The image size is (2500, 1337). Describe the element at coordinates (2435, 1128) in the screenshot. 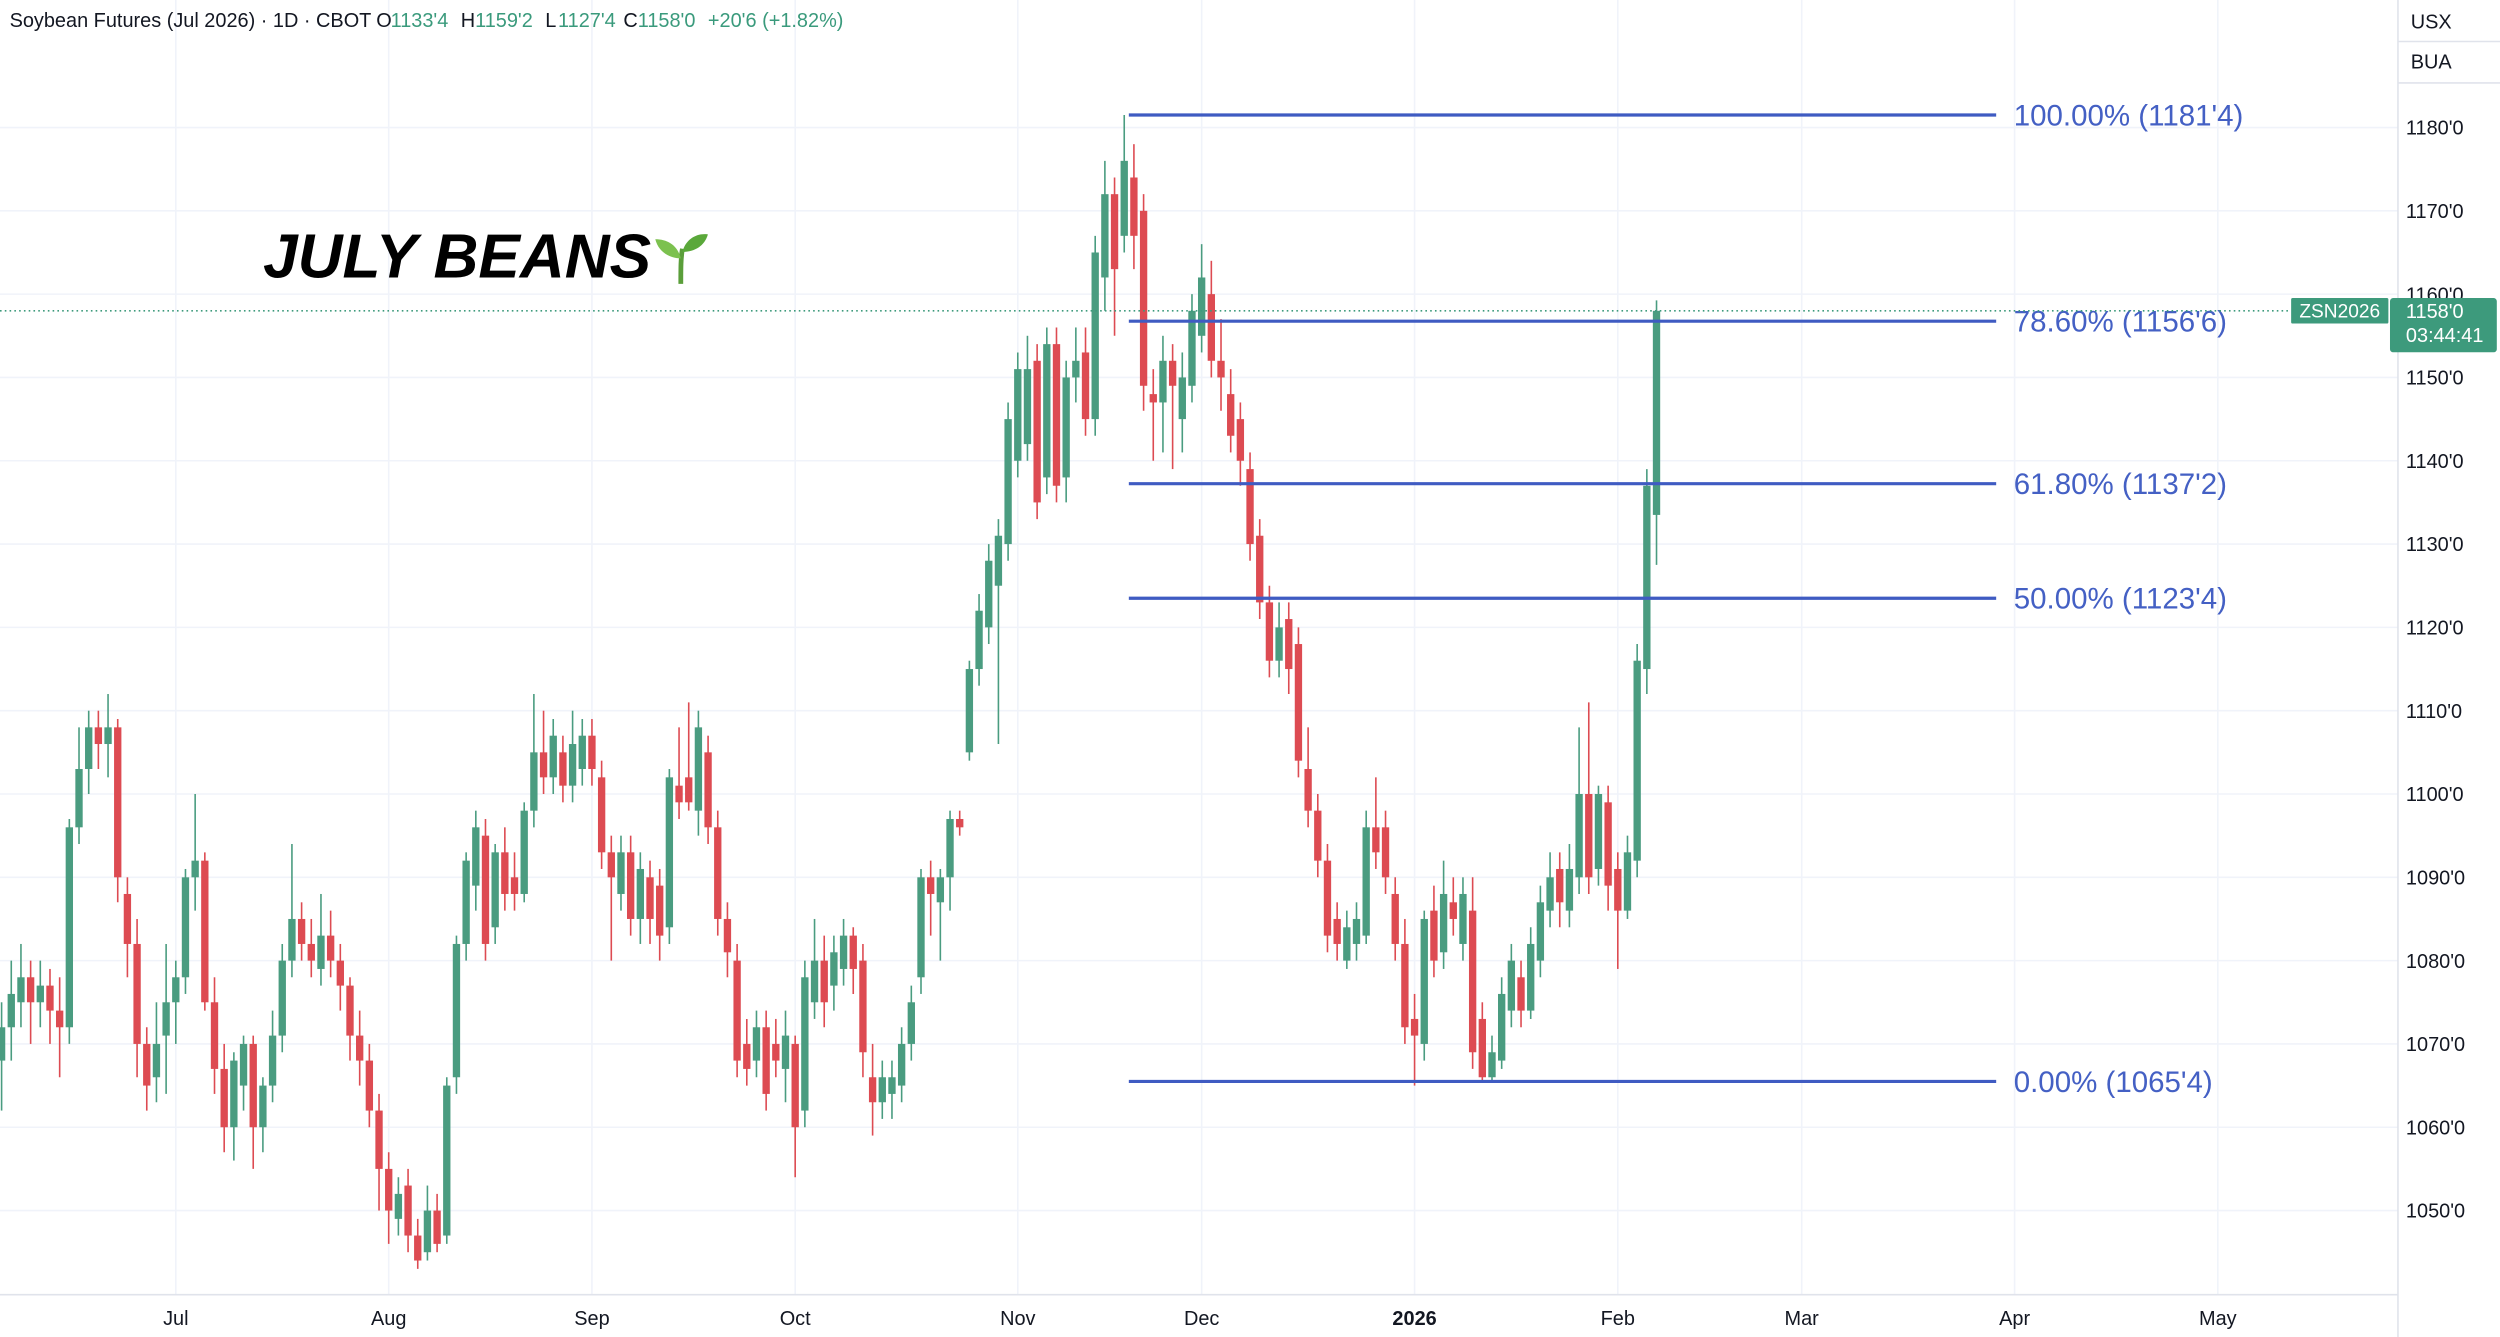

I see `y-tick-label: 1060'0` at that location.